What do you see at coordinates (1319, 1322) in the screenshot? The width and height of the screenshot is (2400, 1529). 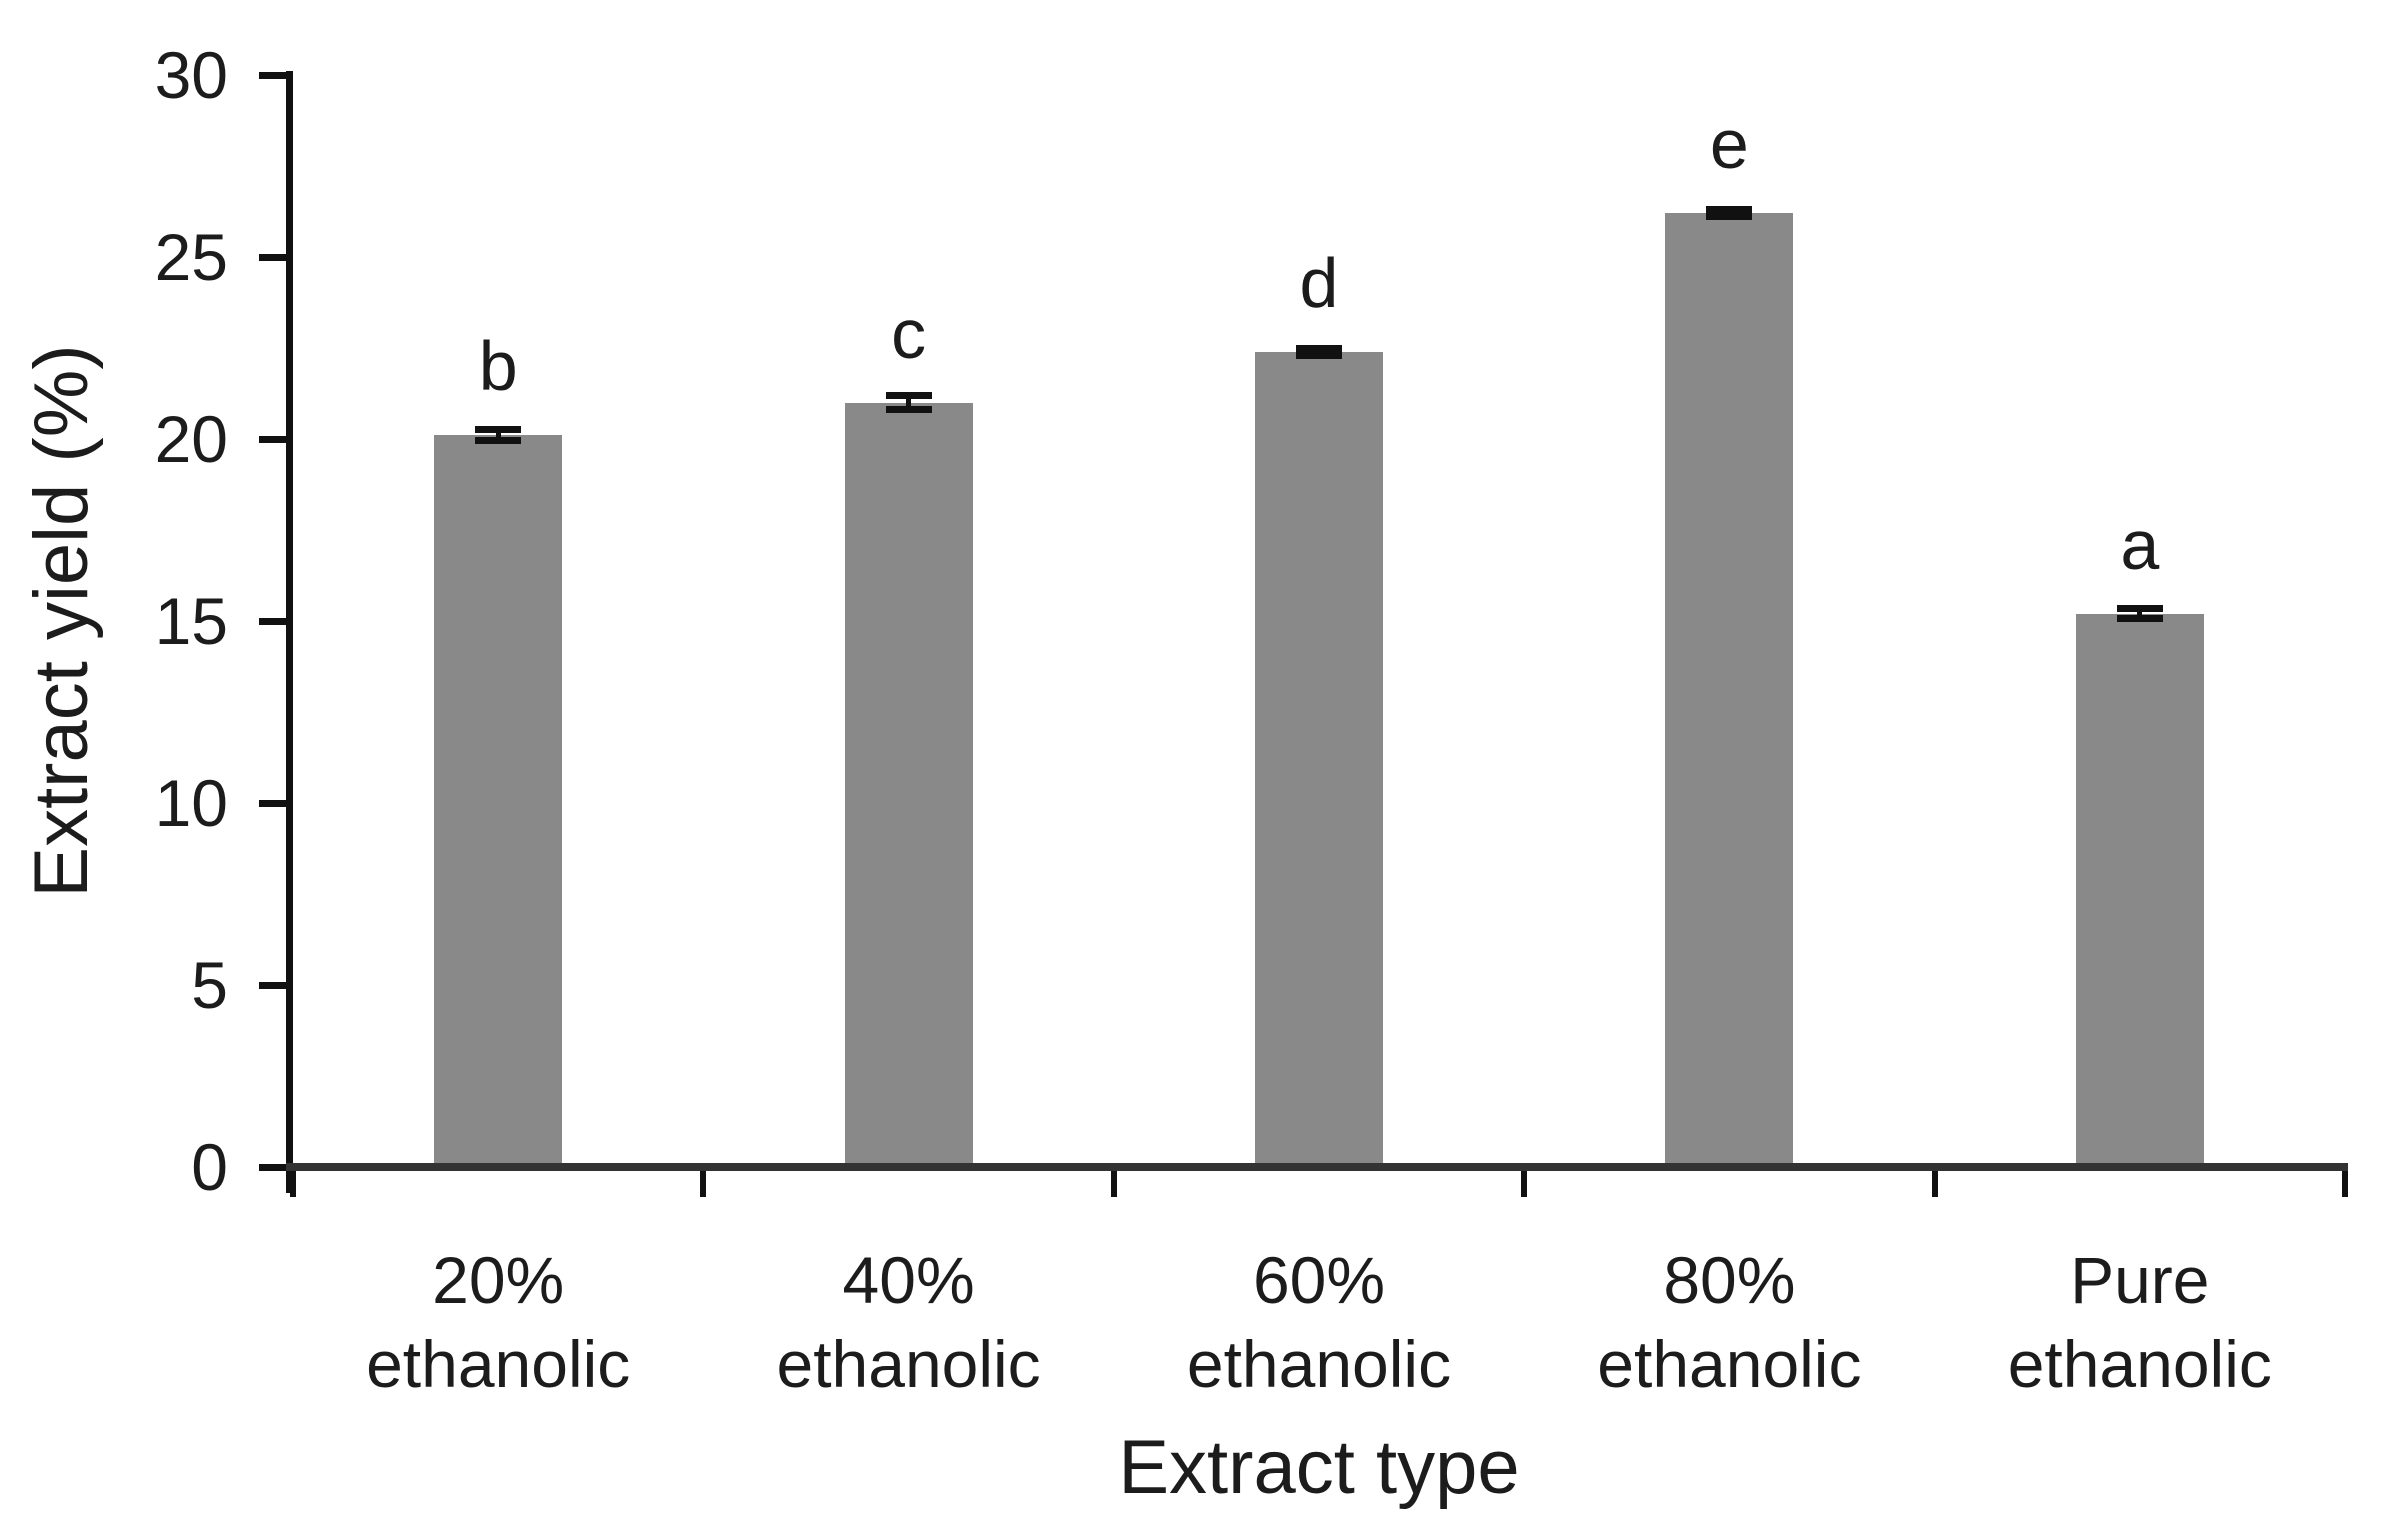 I see `category-label: 60% ethanolic` at bounding box center [1319, 1322].